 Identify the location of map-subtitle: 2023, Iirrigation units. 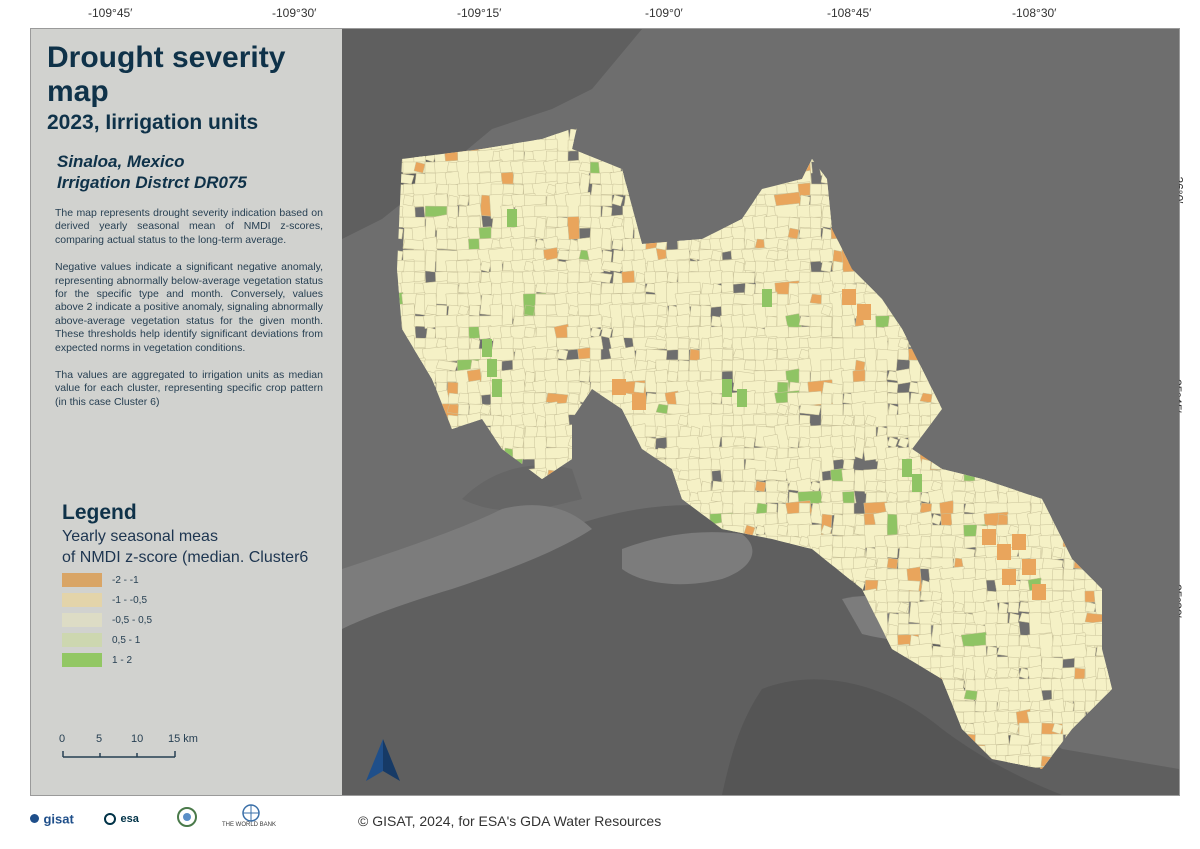
(153, 122).